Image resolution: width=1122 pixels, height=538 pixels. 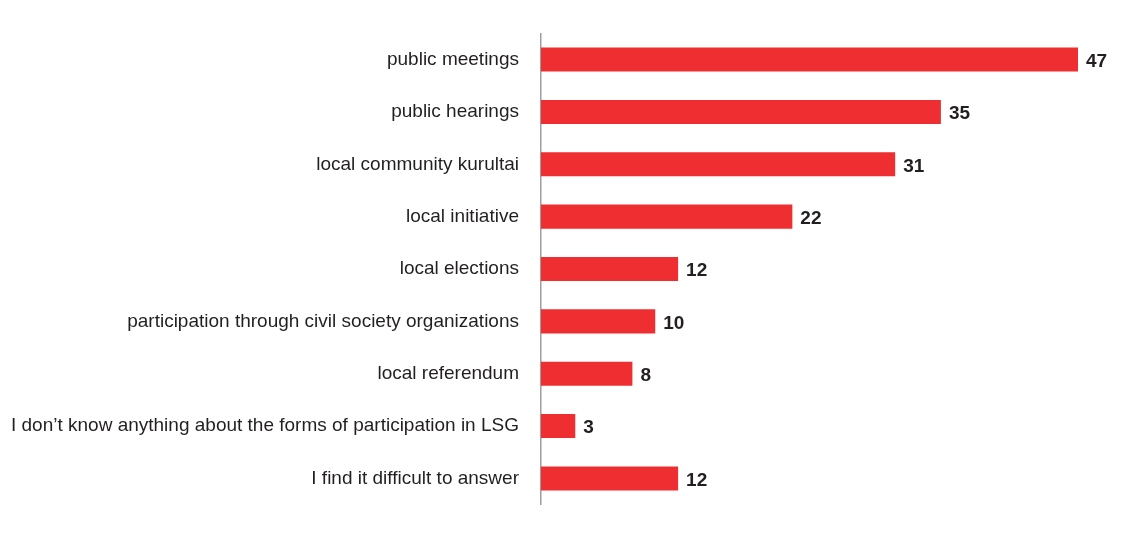 What do you see at coordinates (588, 427) in the screenshot?
I see `data-label: 3` at bounding box center [588, 427].